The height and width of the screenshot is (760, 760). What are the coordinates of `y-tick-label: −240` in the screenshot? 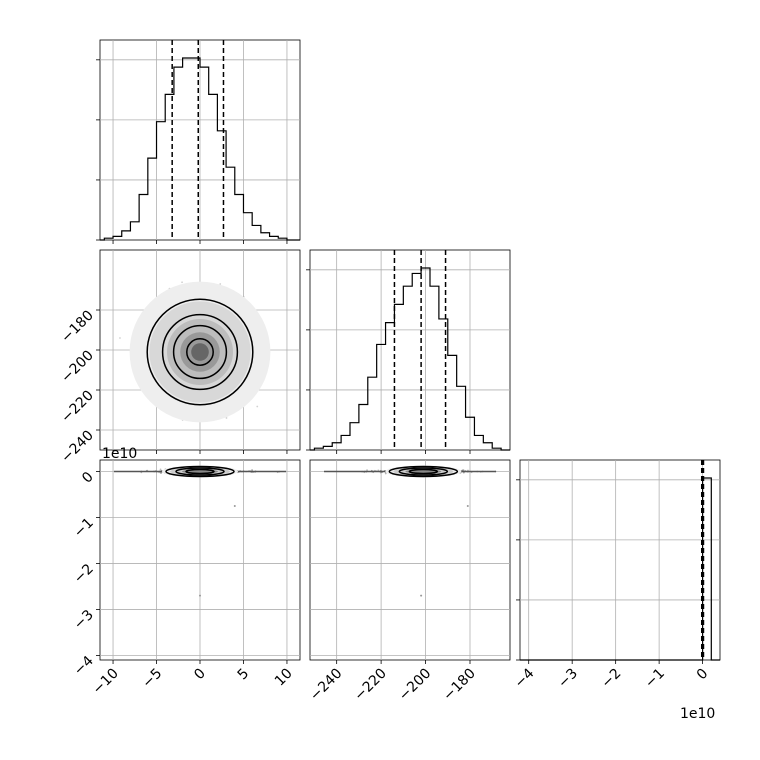 It's located at (77, 447).